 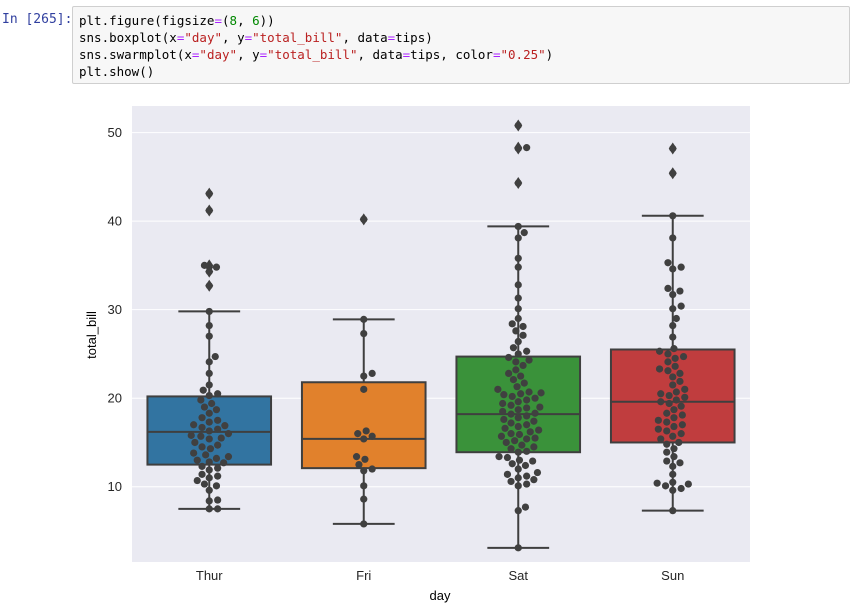 I want to click on code-token: "day", so click(x=203, y=37).